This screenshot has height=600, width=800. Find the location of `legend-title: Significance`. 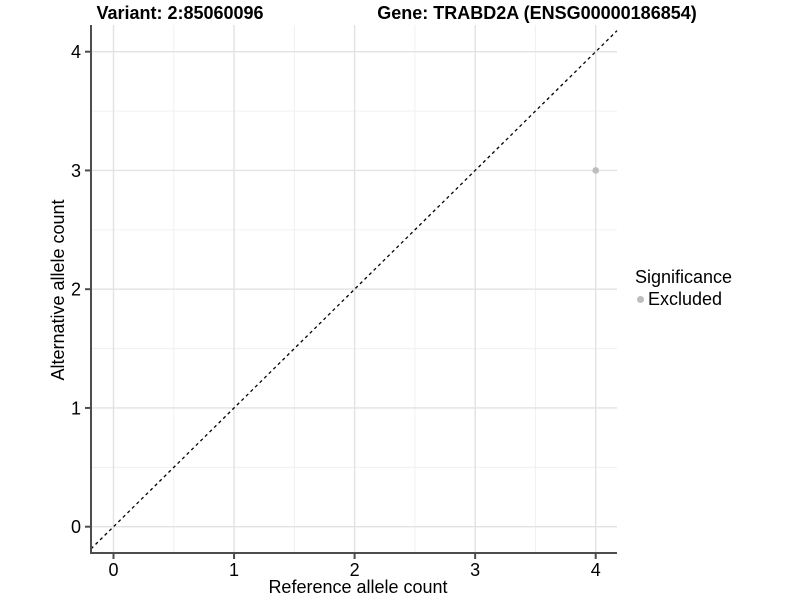

legend-title: Significance is located at coordinates (684, 277).